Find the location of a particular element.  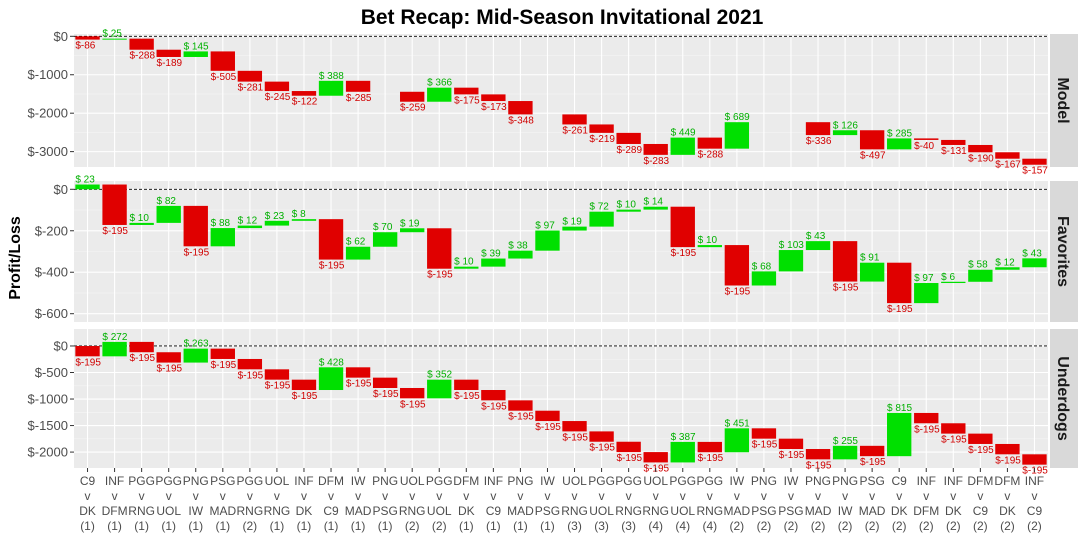

x-tick-label: IW v MAD (1) is located at coordinates (358, 503).